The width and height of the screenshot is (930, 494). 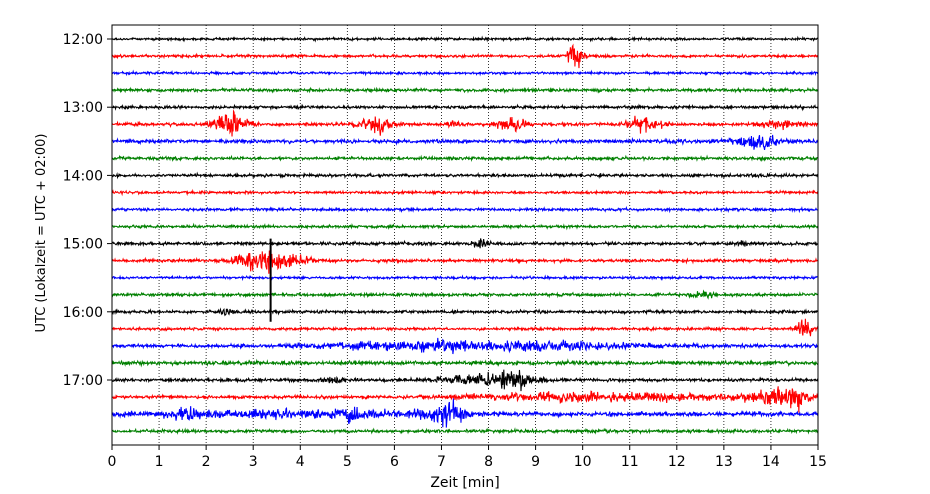 What do you see at coordinates (394, 462) in the screenshot?
I see `x-tick-label: 6` at bounding box center [394, 462].